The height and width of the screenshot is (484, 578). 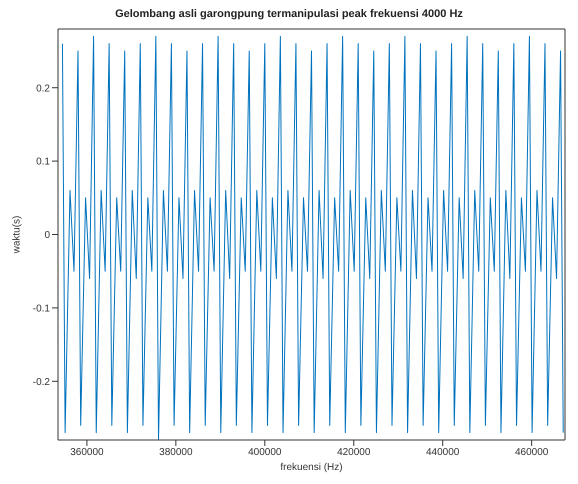 What do you see at coordinates (87, 452) in the screenshot?
I see `x-tick-label: 360000` at bounding box center [87, 452].